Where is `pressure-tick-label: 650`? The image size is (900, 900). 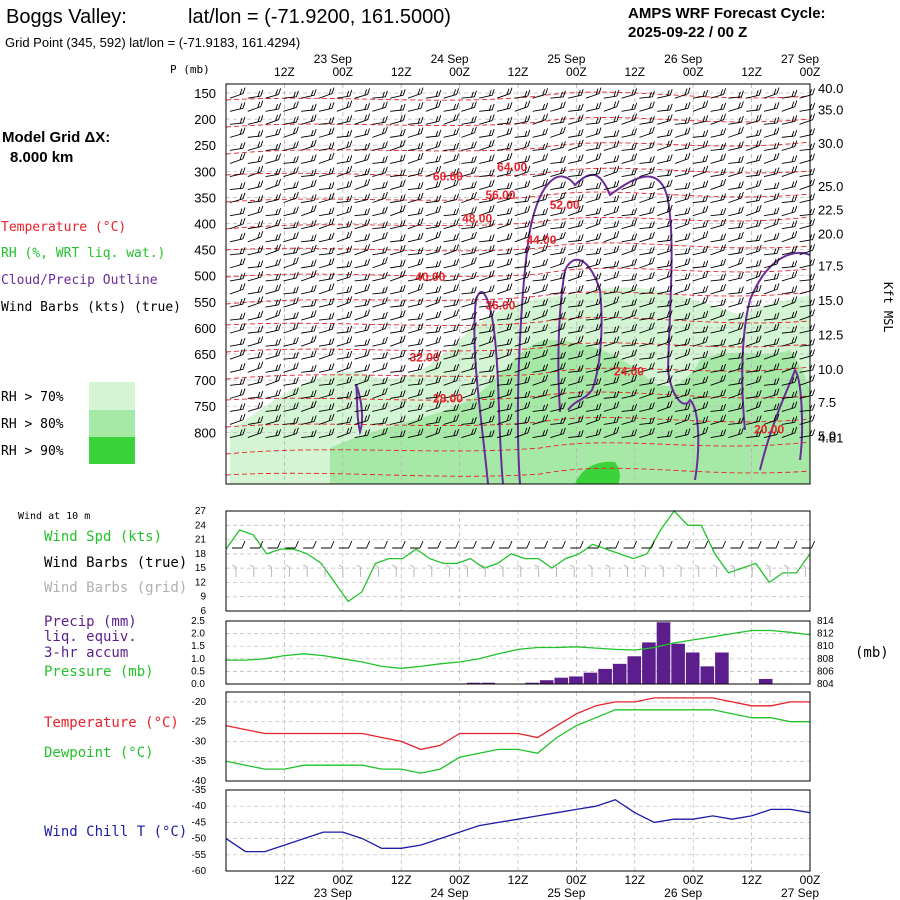
pressure-tick-label: 650 is located at coordinates (205, 354).